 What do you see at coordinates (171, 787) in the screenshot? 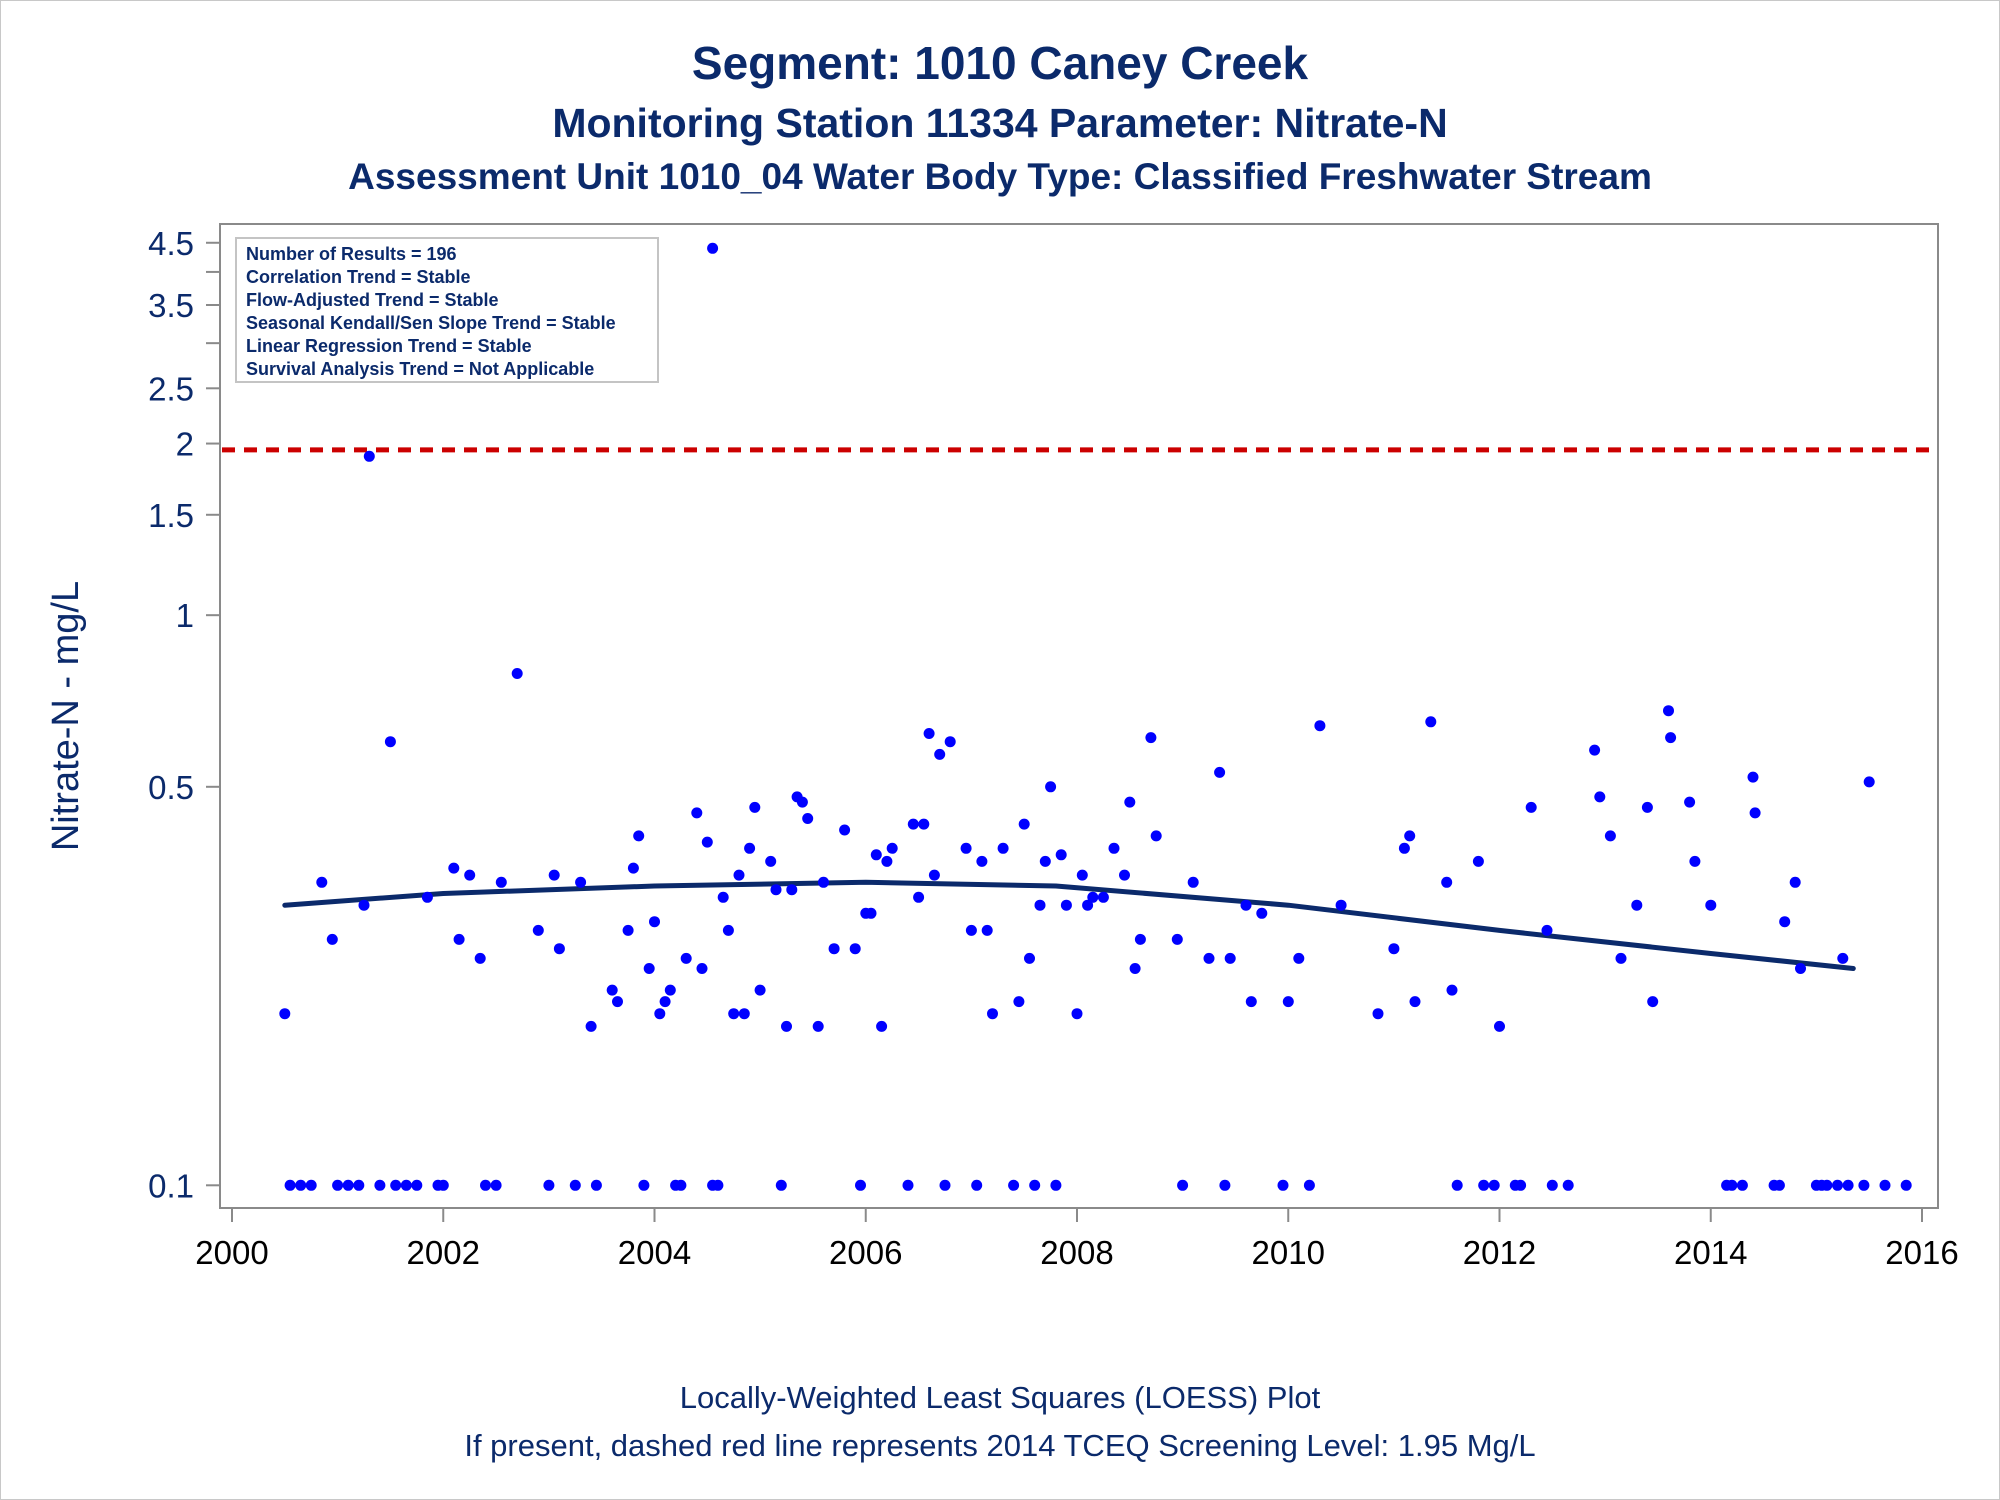
I see `y-tick-label: 0.5` at bounding box center [171, 787].